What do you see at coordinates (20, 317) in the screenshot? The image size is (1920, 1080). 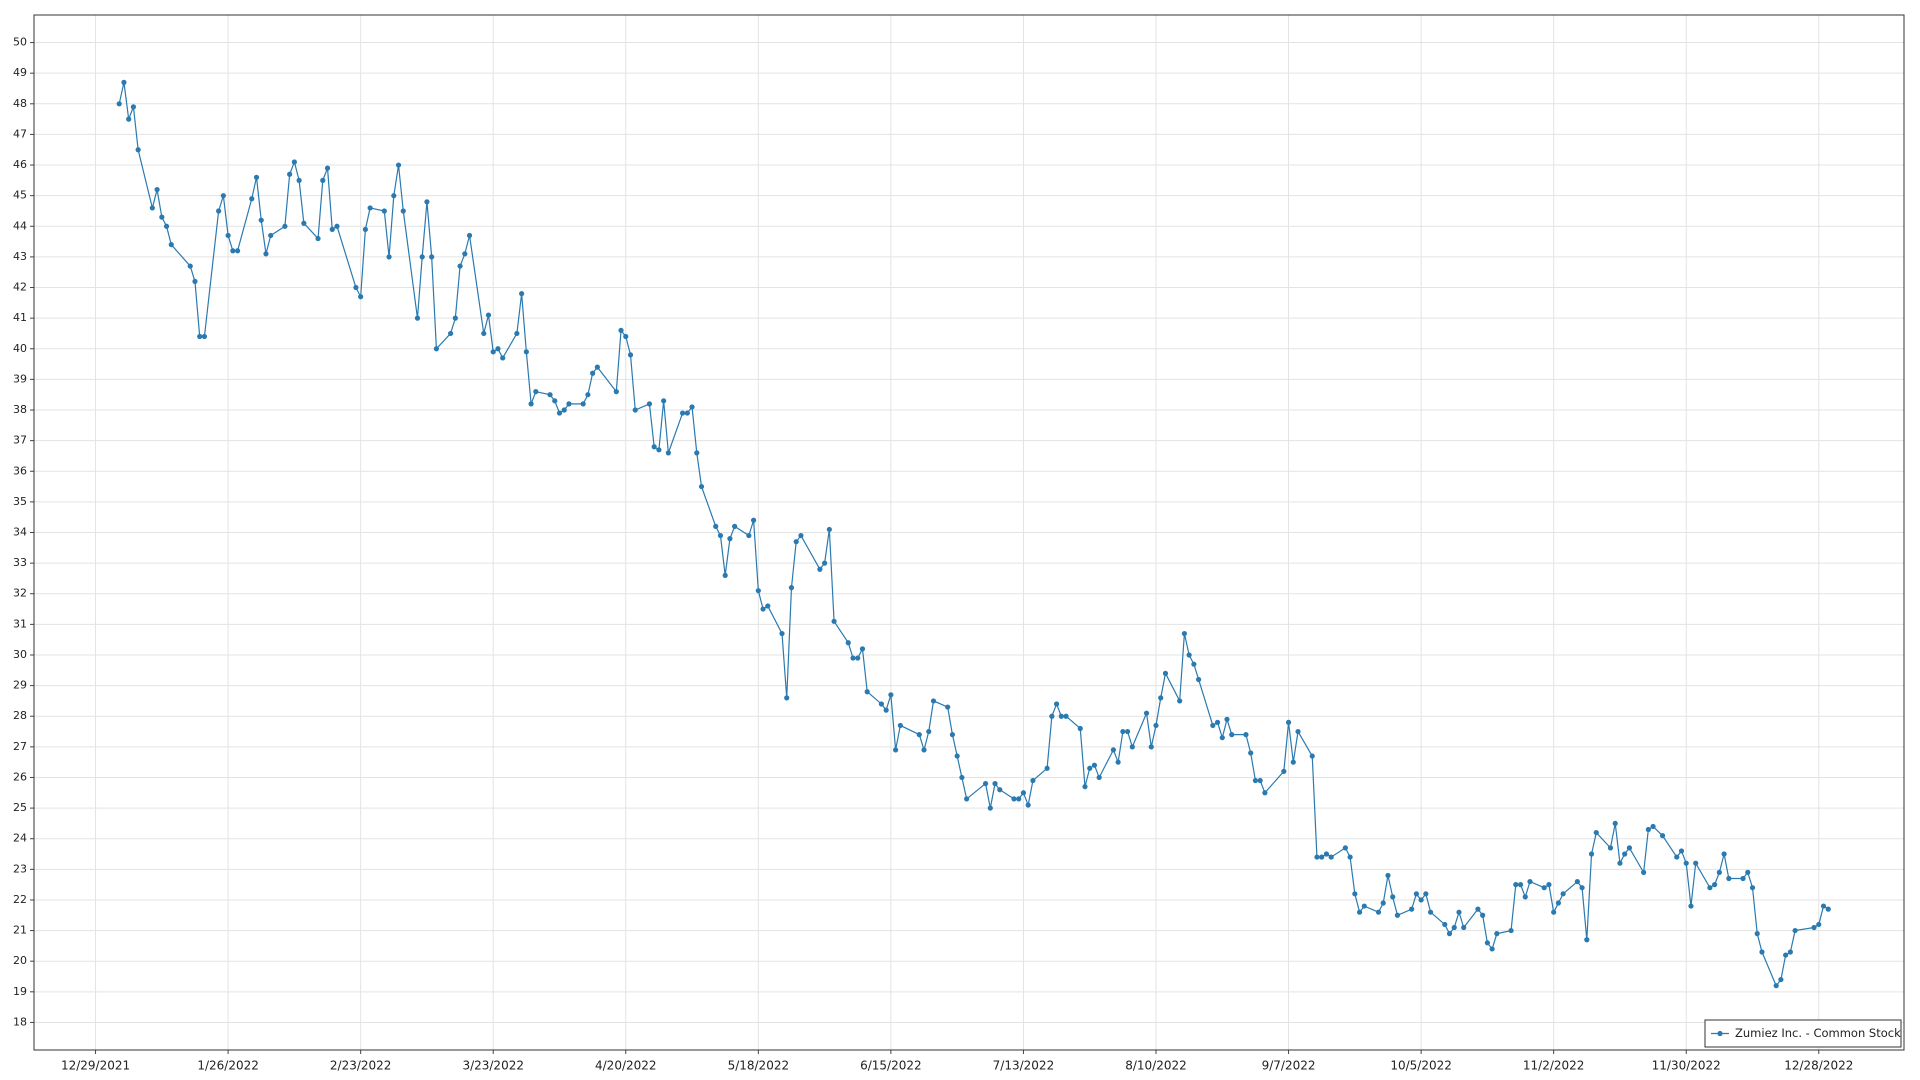 I see `y-tick-label: 41` at bounding box center [20, 317].